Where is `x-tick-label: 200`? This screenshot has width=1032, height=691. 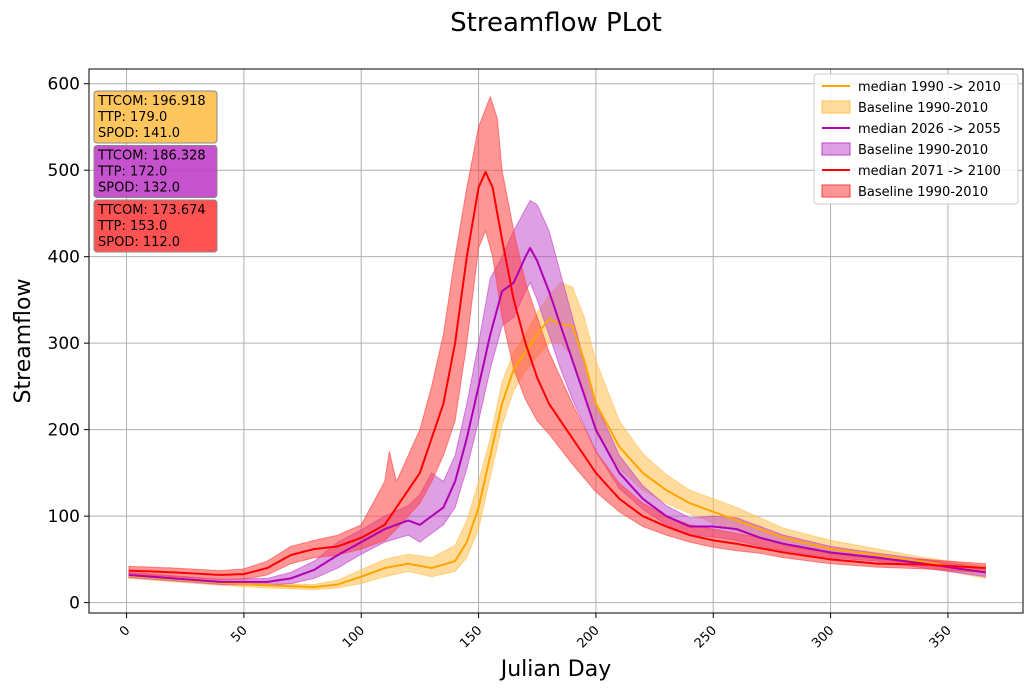
x-tick-label: 200 is located at coordinates (589, 637).